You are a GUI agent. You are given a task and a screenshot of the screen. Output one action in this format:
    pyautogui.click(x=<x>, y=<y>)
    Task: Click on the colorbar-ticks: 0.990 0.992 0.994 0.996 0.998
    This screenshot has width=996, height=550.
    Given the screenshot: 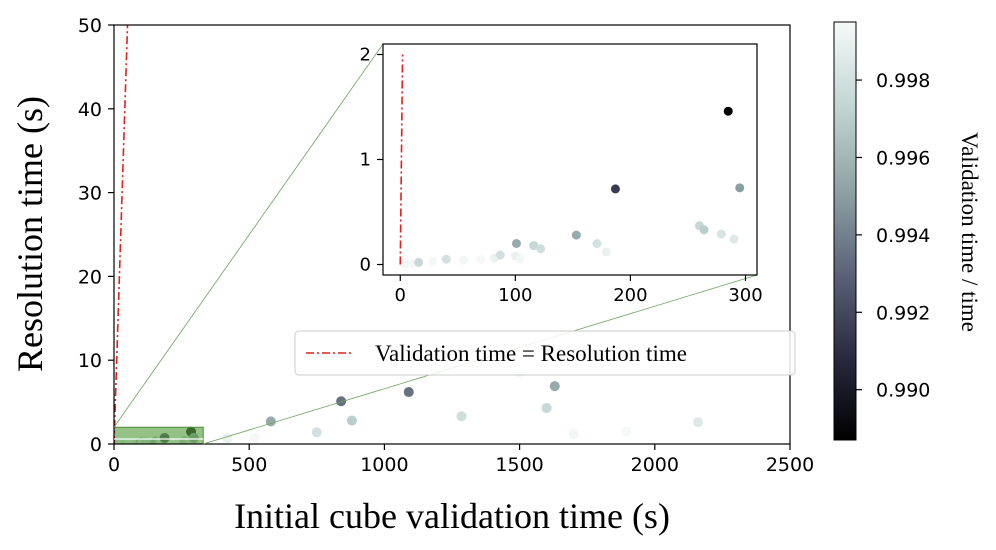 What is the action you would take?
    pyautogui.click(x=893, y=236)
    